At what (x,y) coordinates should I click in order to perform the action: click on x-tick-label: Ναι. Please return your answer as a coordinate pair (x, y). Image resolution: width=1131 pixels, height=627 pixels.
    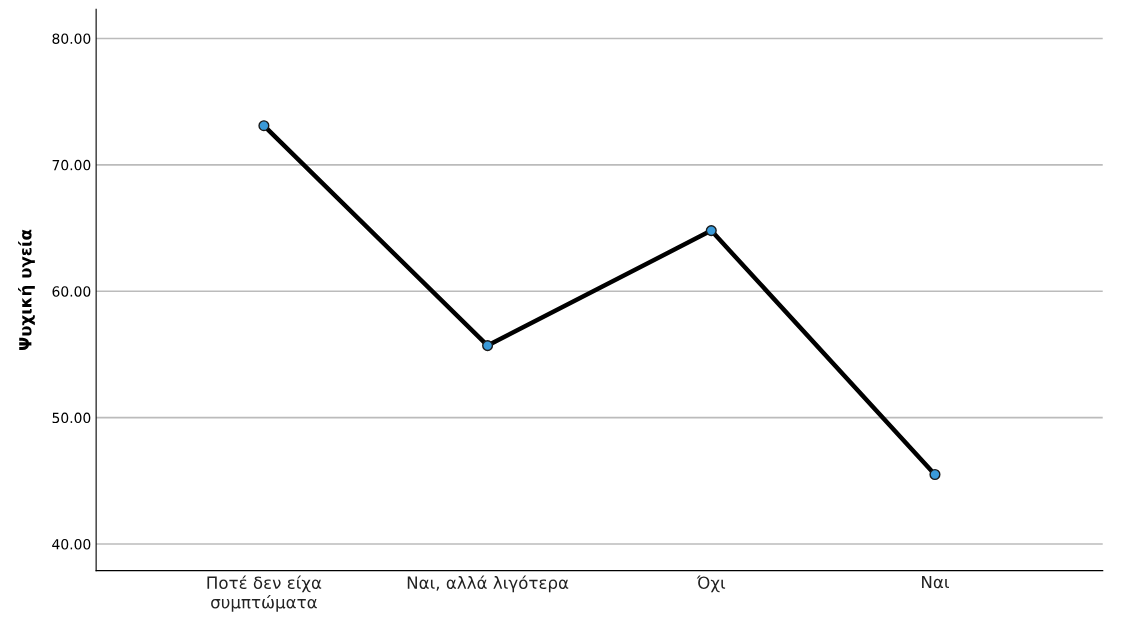
    Looking at the image, I should click on (935, 582).